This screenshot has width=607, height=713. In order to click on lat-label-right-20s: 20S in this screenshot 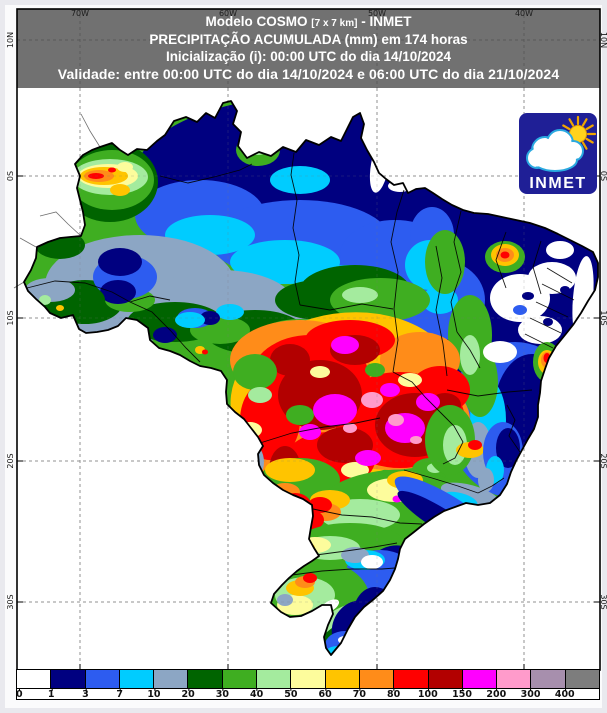, I will do `click(603, 460)`.